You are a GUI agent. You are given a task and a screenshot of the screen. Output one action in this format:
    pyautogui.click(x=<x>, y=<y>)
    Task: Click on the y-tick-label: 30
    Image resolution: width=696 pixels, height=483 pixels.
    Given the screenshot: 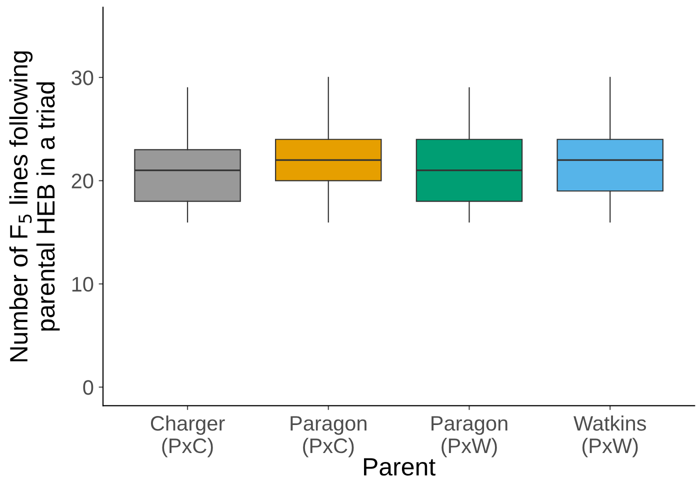 What is the action you would take?
    pyautogui.click(x=83, y=78)
    